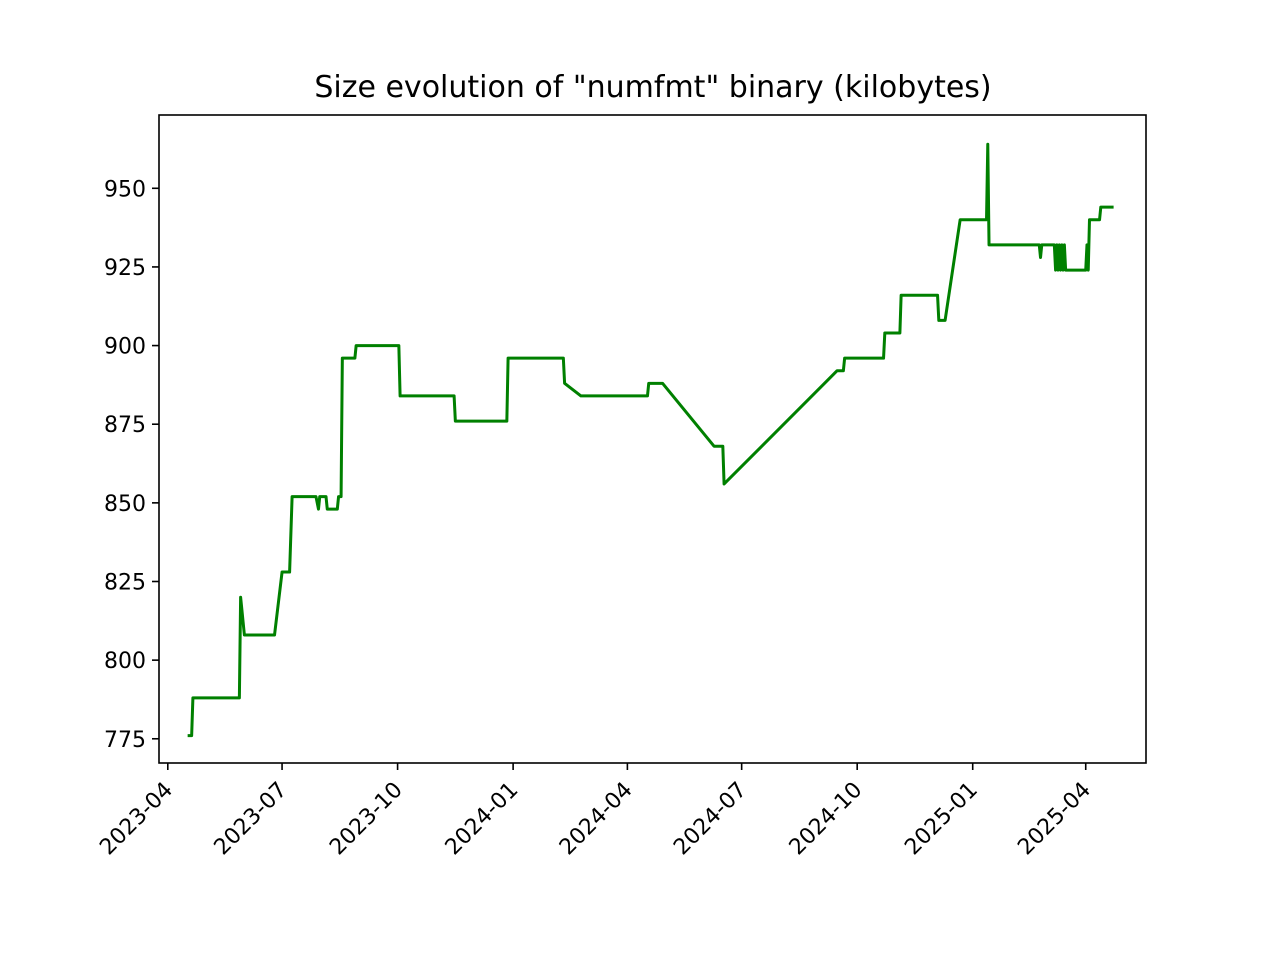 This screenshot has height=955, width=1273. I want to click on y-tick-label: 850, so click(125, 504).